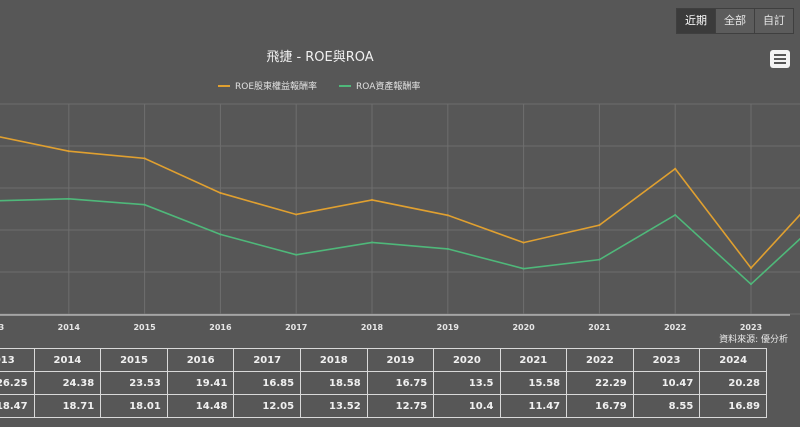  What do you see at coordinates (774, 20) in the screenshot?
I see `range-custom-button: 自訂` at bounding box center [774, 20].